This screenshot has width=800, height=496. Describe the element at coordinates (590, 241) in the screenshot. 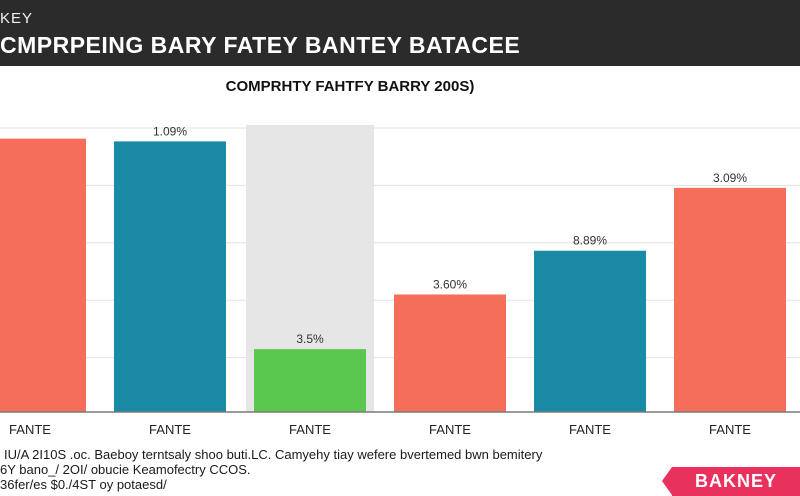

I see `bar-value-label: 8.89%` at that location.